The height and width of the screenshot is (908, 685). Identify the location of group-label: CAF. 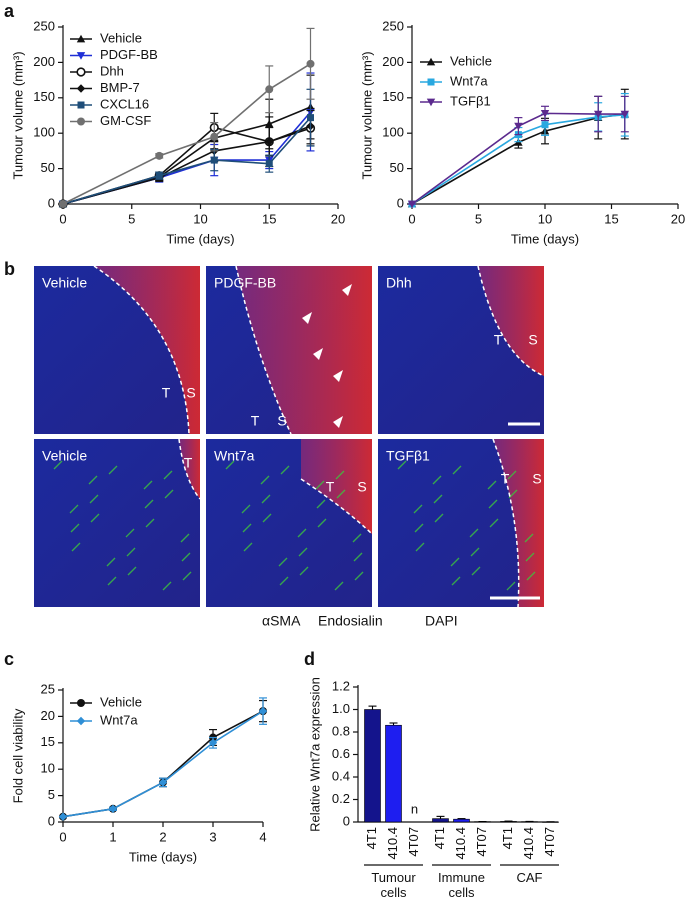
(529, 877).